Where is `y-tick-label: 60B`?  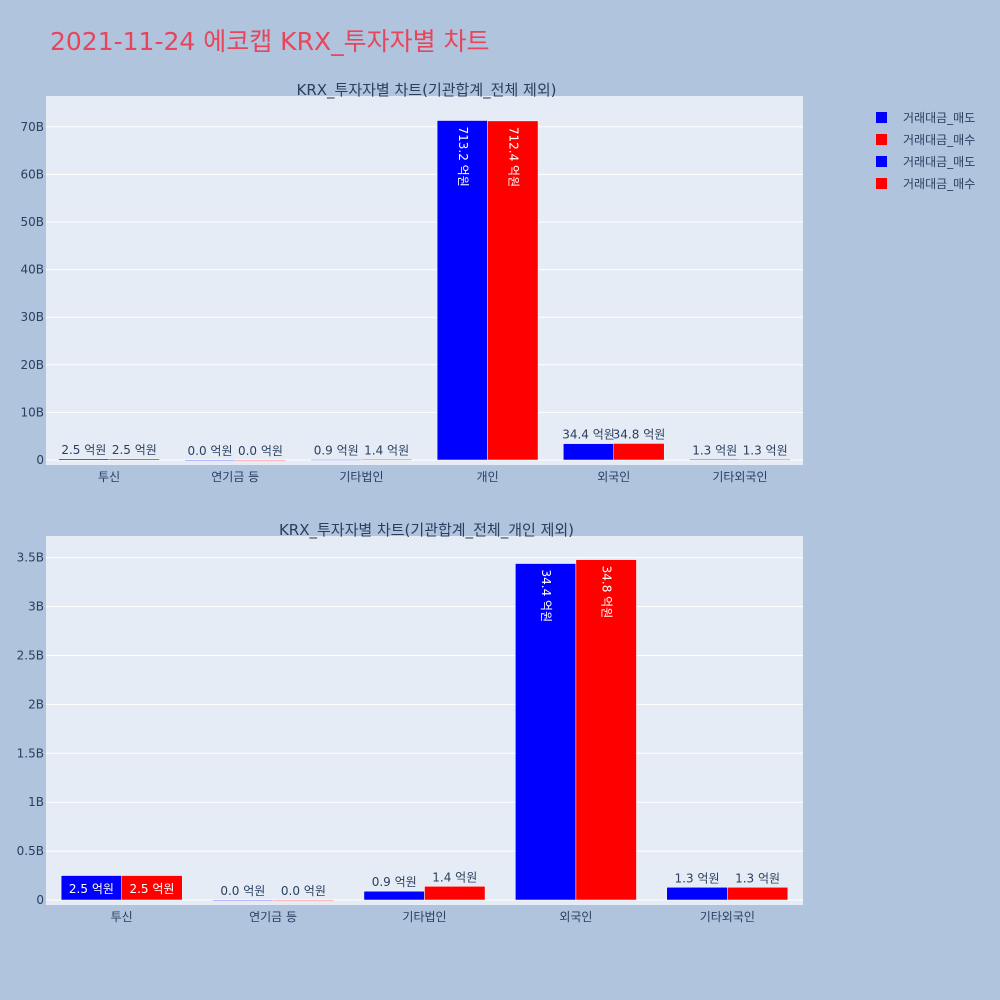 y-tick-label: 60B is located at coordinates (32, 174).